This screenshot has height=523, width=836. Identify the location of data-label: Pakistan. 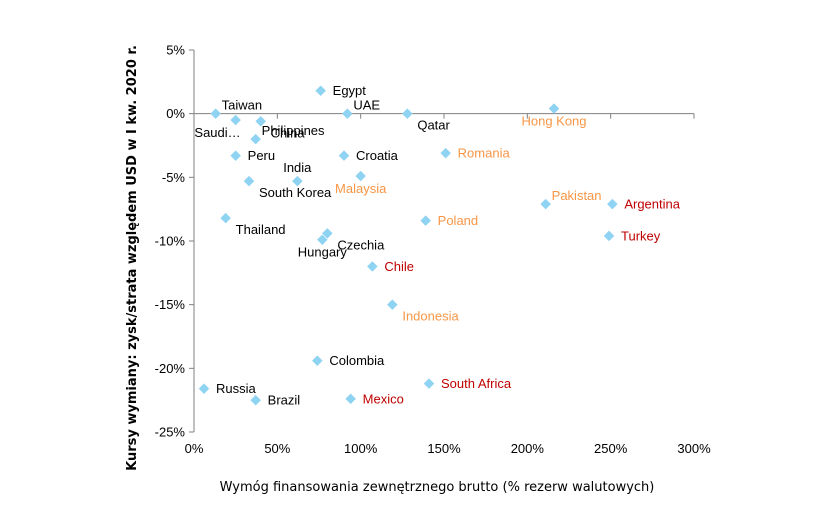
(577, 195).